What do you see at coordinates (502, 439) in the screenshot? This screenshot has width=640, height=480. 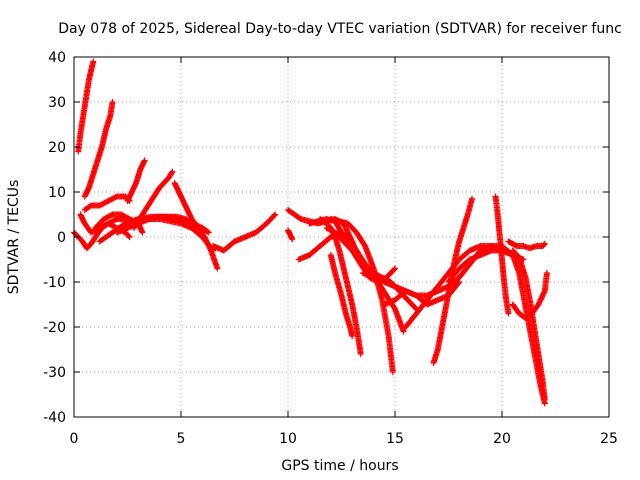 I see `x-tick-label: 20` at bounding box center [502, 439].